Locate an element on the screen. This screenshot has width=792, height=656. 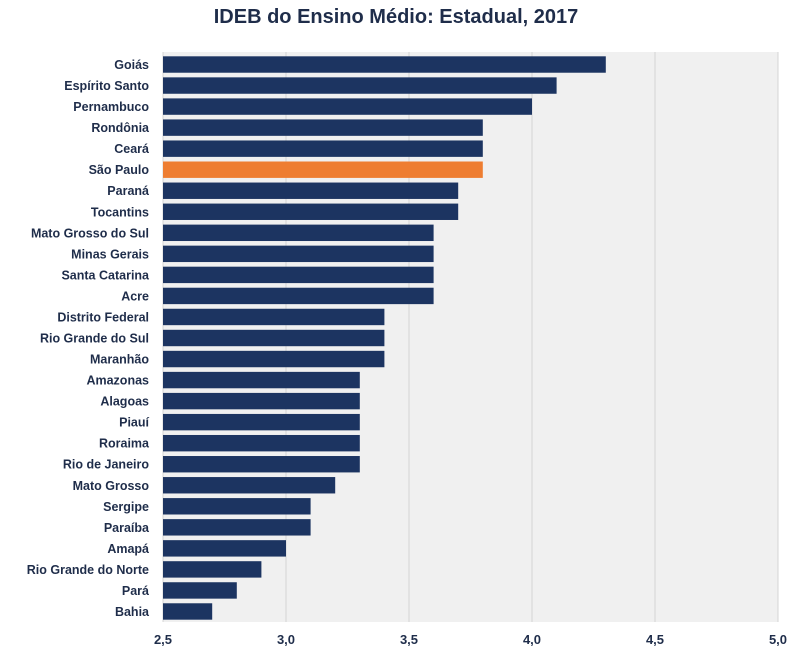
category-label: Pará is located at coordinates (135, 591).